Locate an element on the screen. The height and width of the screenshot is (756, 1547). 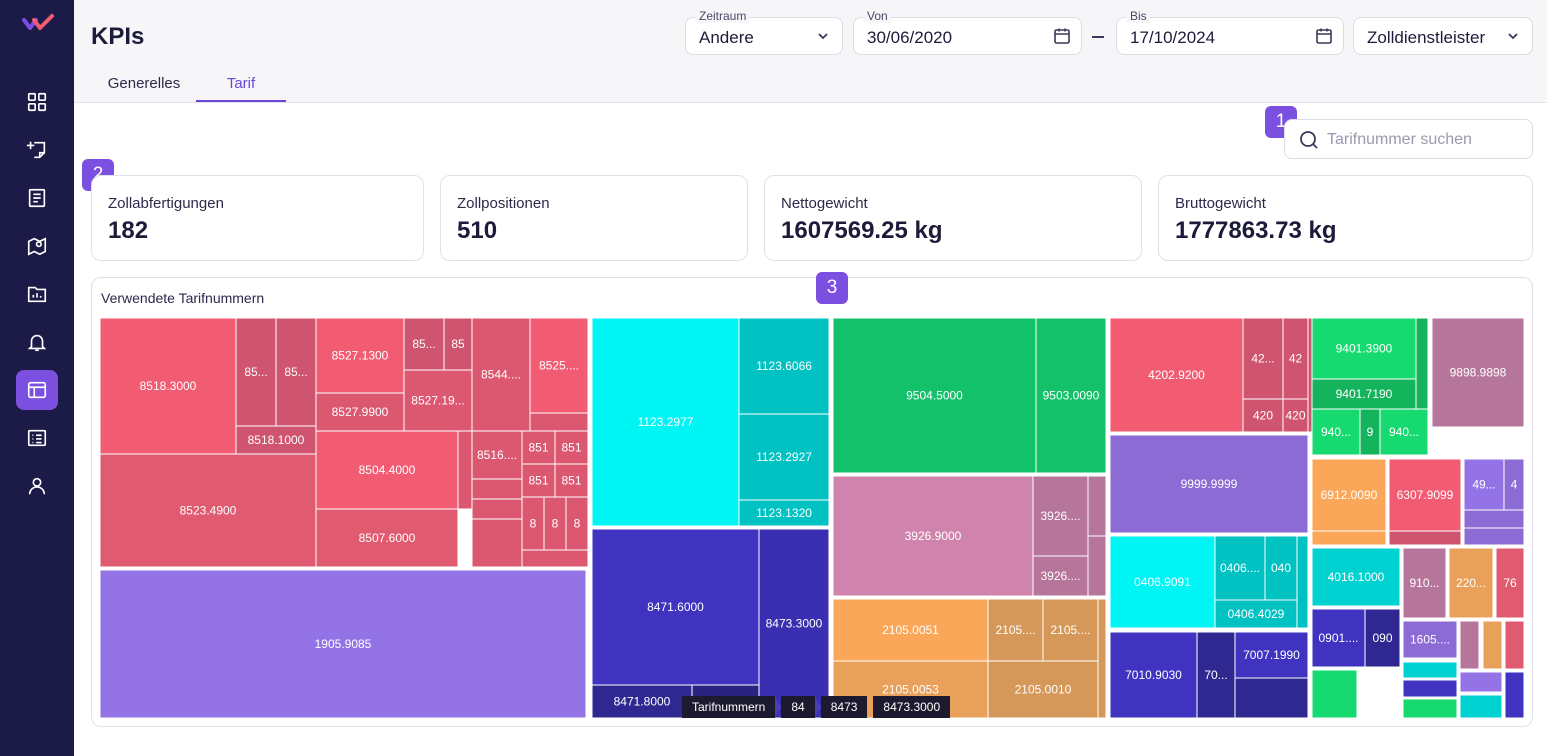
nav-list is located at coordinates (37, 438).